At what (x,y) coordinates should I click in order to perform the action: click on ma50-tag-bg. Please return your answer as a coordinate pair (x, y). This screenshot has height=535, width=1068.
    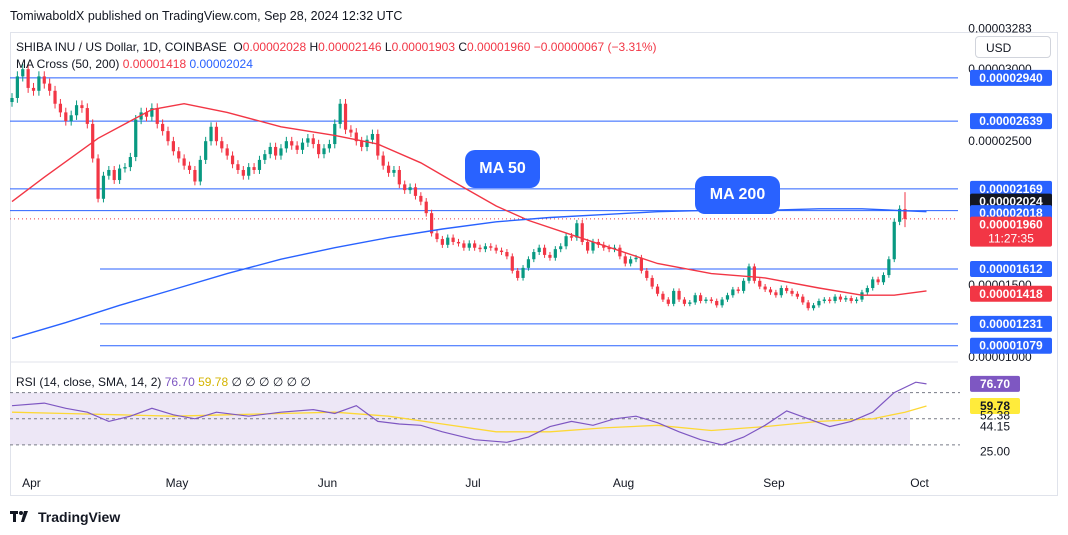
    Looking at the image, I should click on (1011, 293).